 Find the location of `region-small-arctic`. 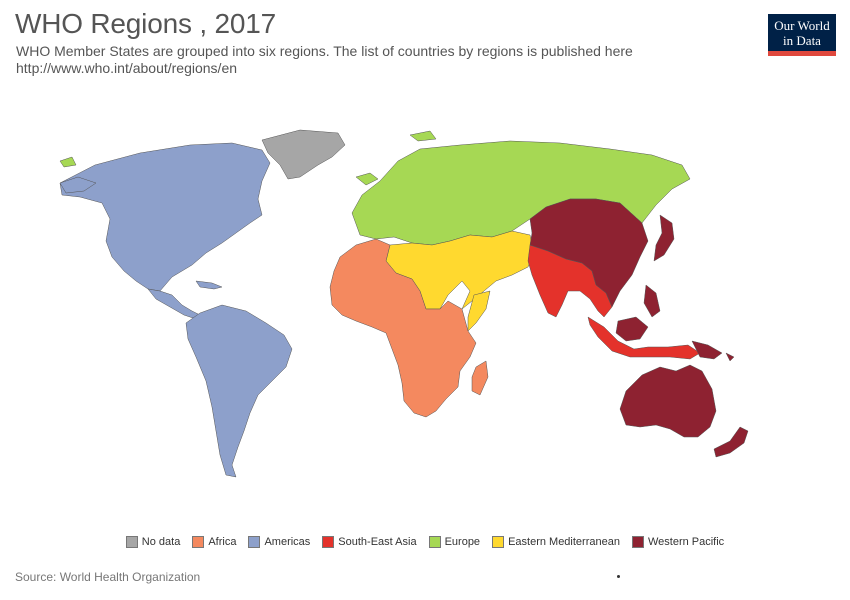

region-small-arctic is located at coordinates (68, 162).